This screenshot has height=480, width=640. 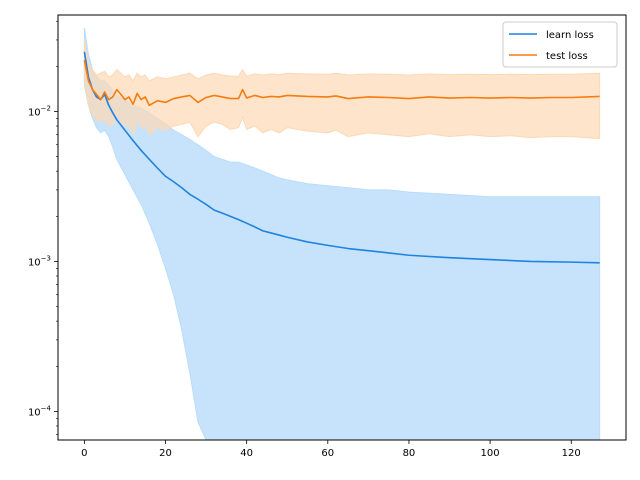 What do you see at coordinates (40, 411) in the screenshot?
I see `y-tick-label: 10⁻⁴` at bounding box center [40, 411].